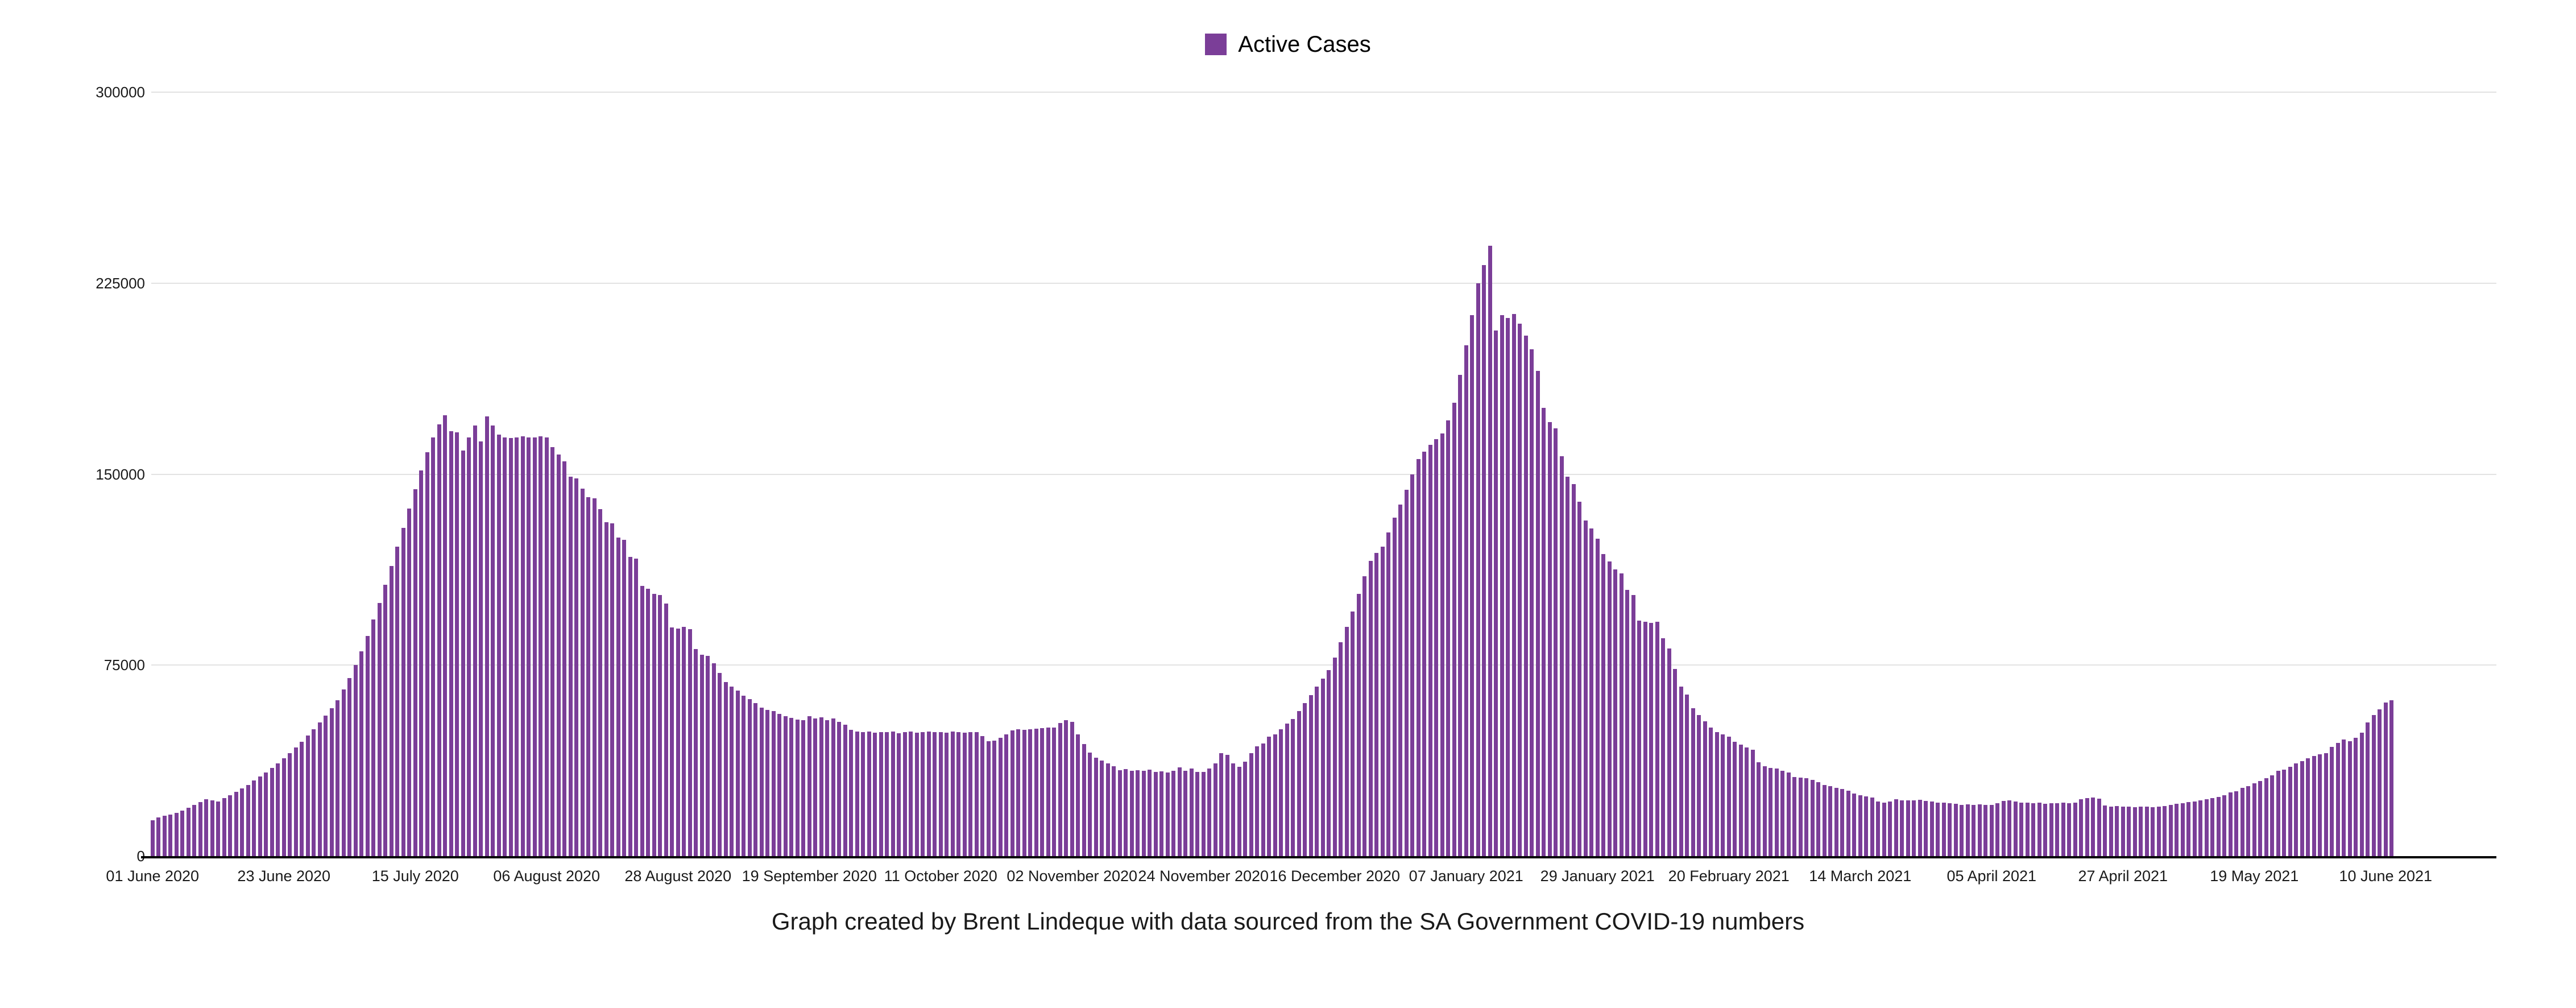 The height and width of the screenshot is (1008, 2576). What do you see at coordinates (1323, 474) in the screenshot?
I see `gridline` at bounding box center [1323, 474].